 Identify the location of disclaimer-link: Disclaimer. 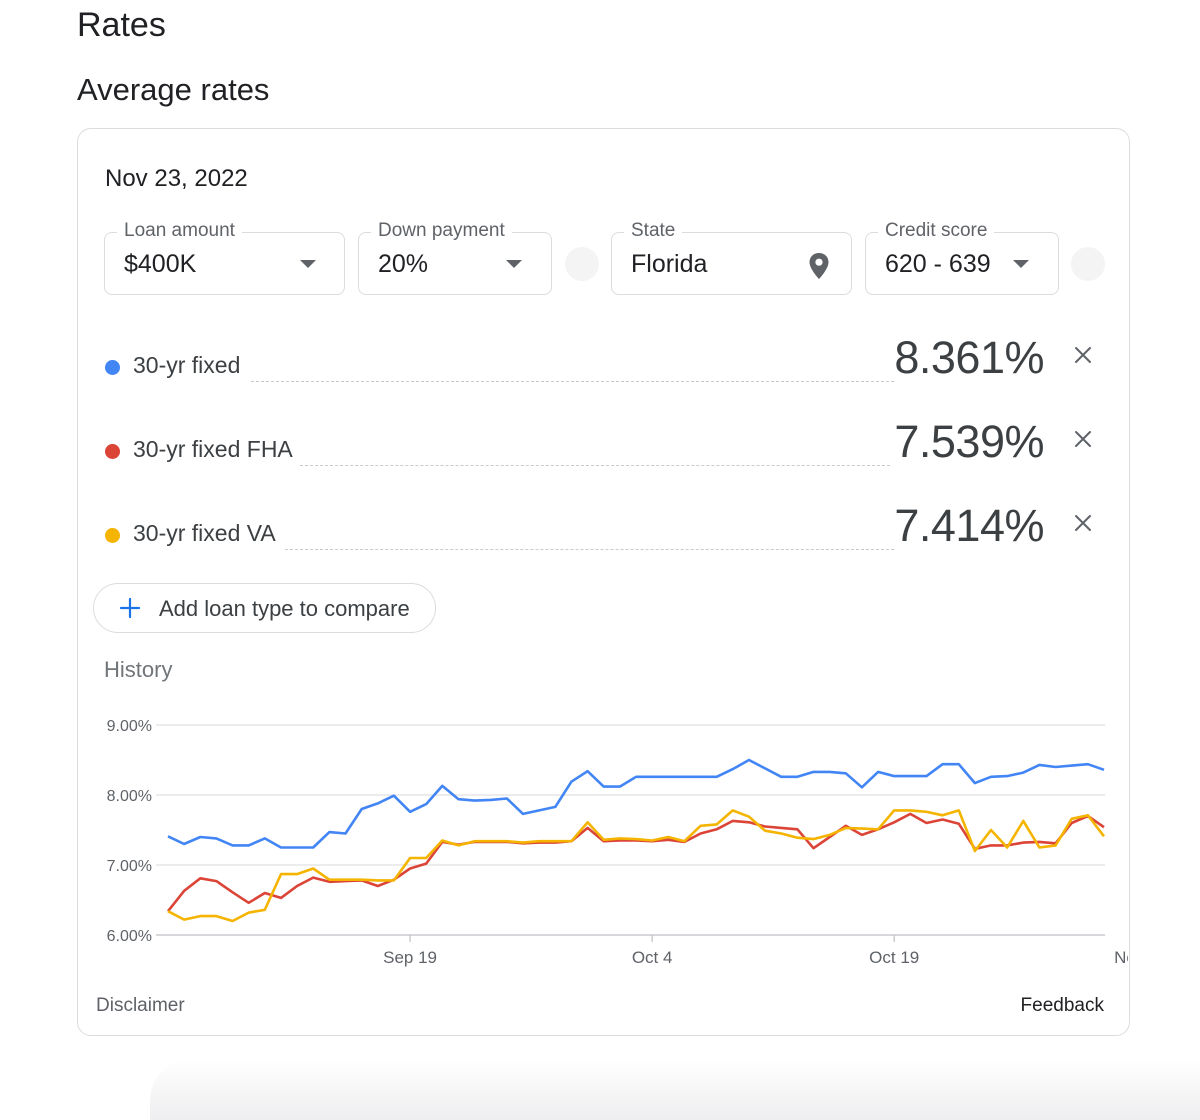
(140, 1005).